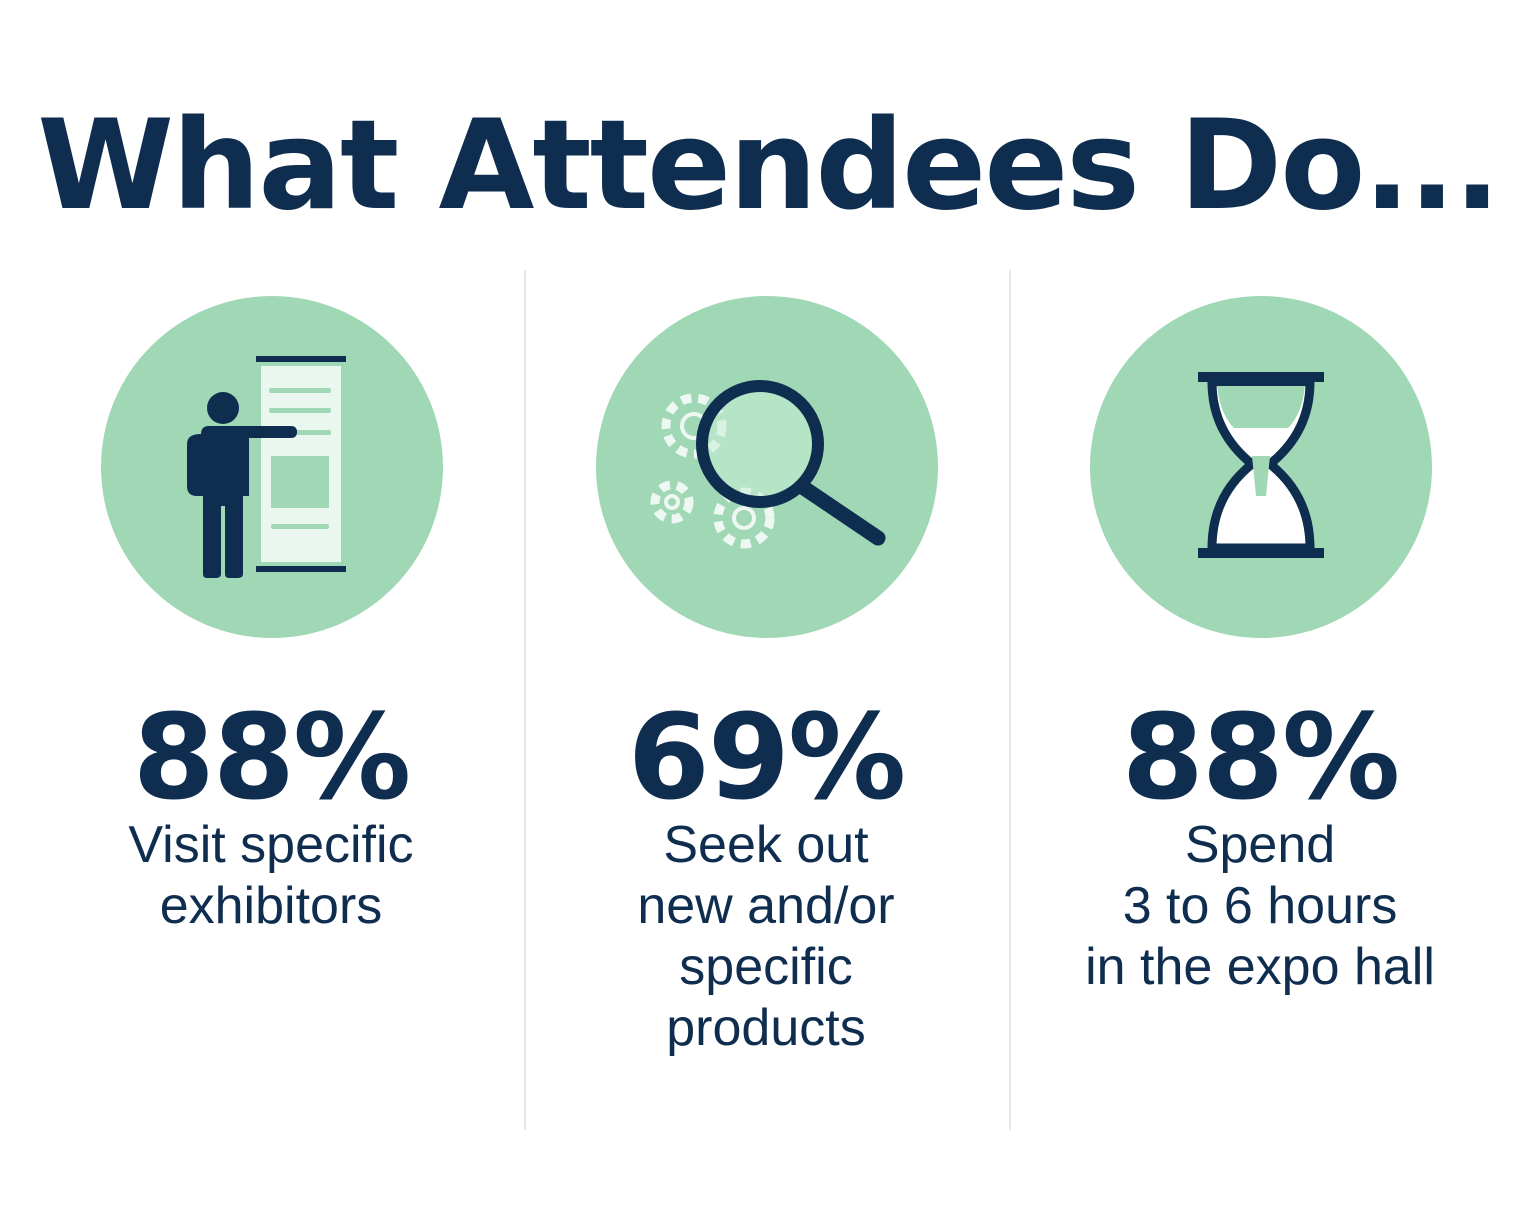 The height and width of the screenshot is (1229, 1536). Describe the element at coordinates (271, 845) in the screenshot. I see `description-line: Visit specific` at that location.